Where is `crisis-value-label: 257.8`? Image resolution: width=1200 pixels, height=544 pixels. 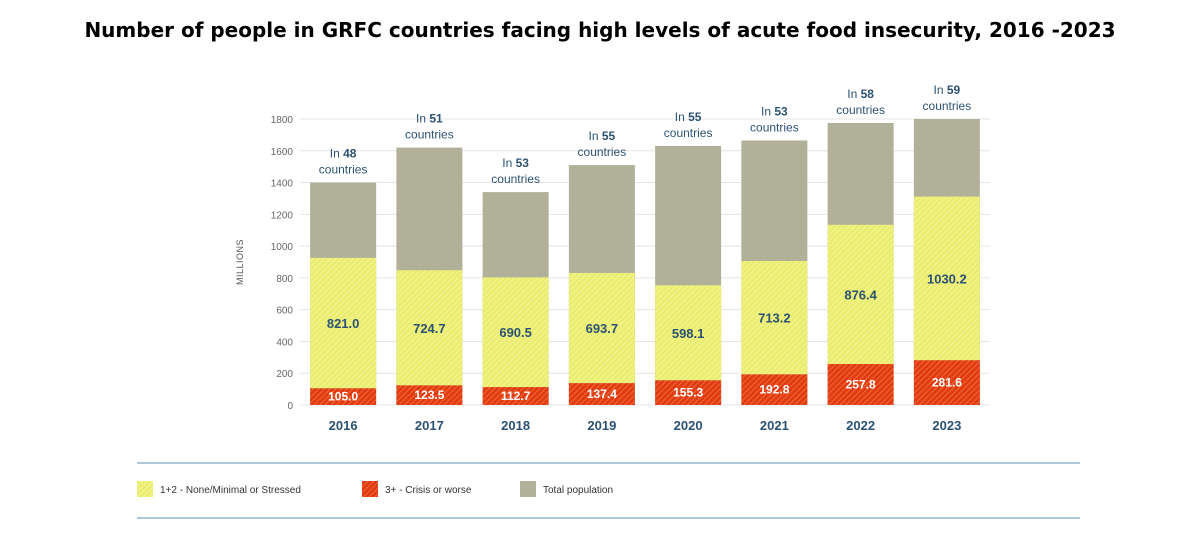
crisis-value-label: 257.8 is located at coordinates (861, 385).